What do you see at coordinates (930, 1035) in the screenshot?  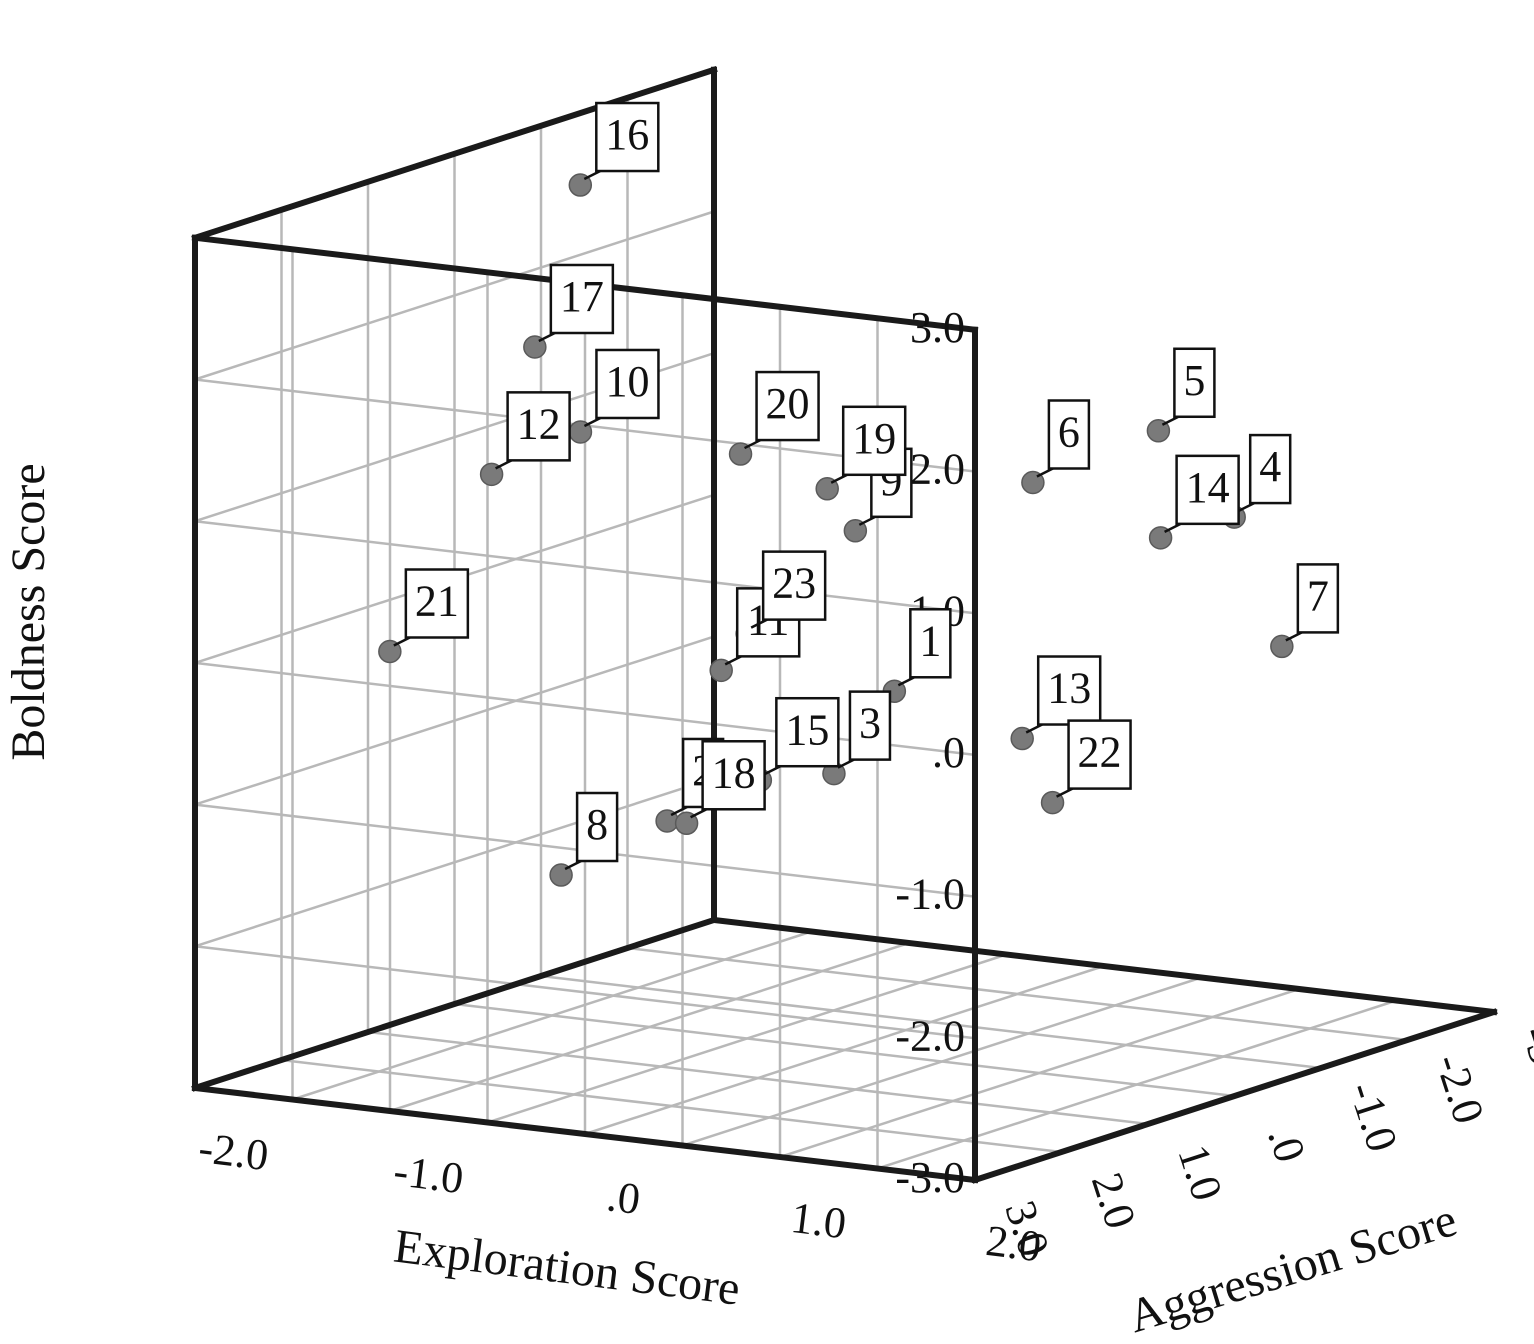 I see `z-tick-label: -2.0` at bounding box center [930, 1035].